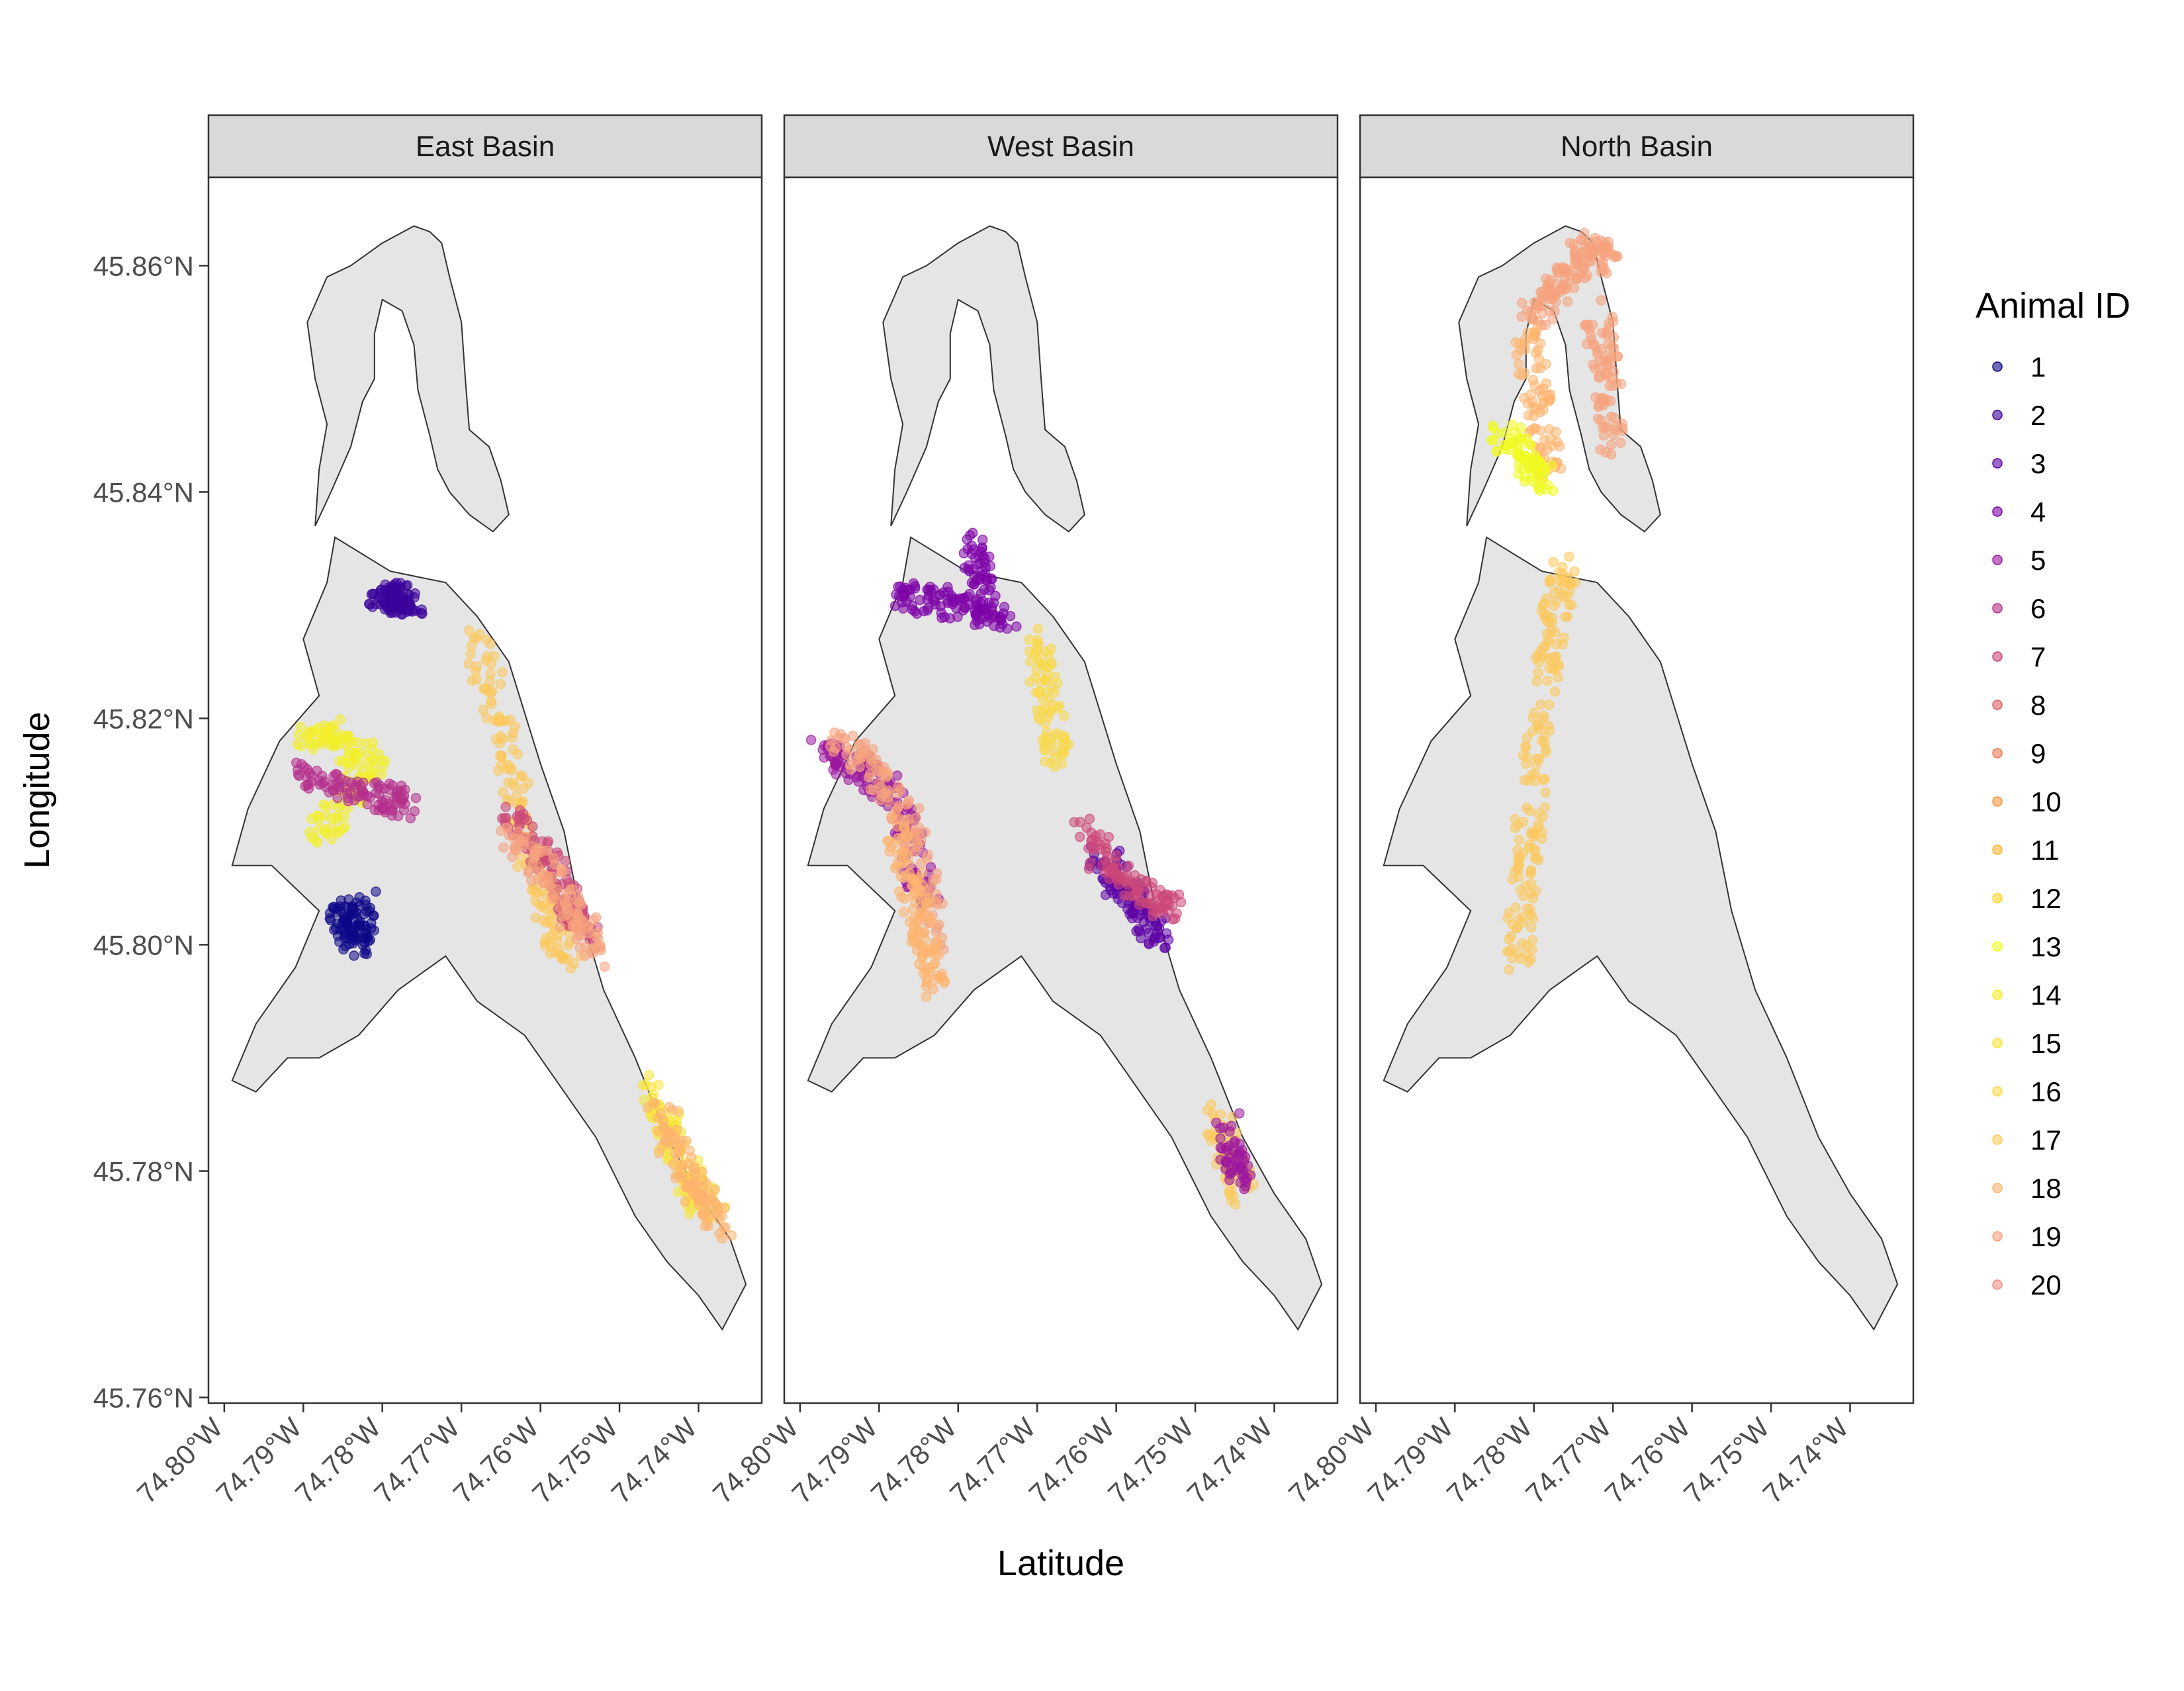  I want to click on x-tick-label: 74.76°W, so click(496, 1461).